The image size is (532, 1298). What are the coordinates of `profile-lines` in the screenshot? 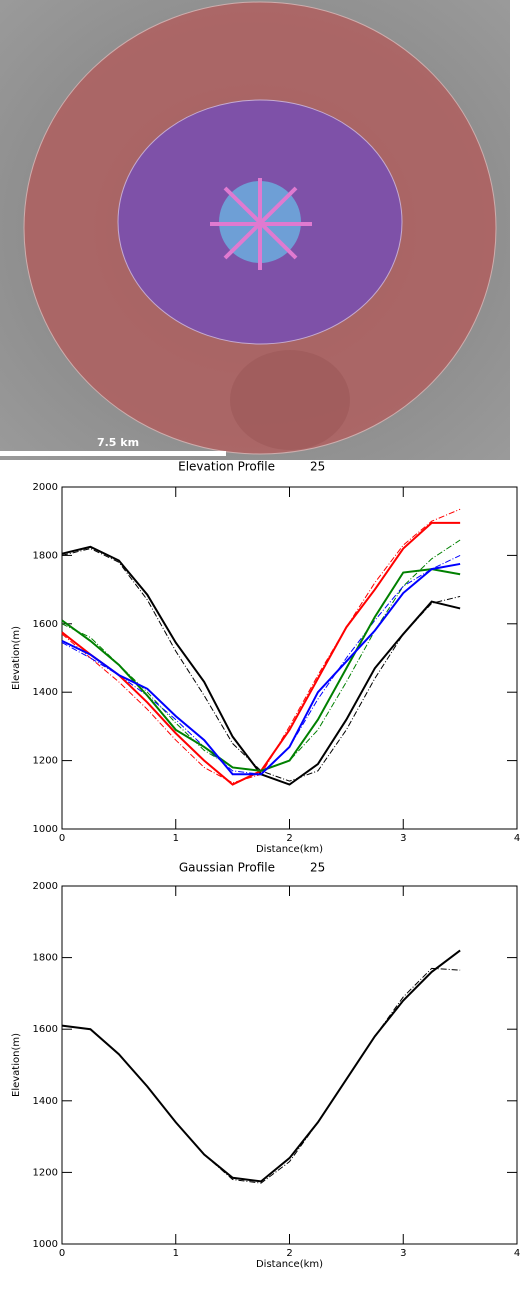 It's located at (261, 224).